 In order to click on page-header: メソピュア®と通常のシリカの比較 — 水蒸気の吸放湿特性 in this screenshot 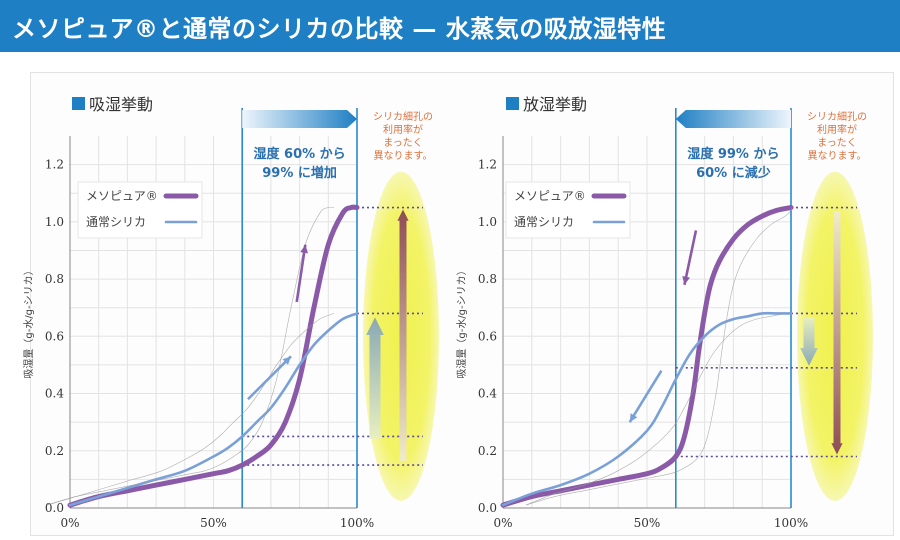, I will do `click(450, 26)`.